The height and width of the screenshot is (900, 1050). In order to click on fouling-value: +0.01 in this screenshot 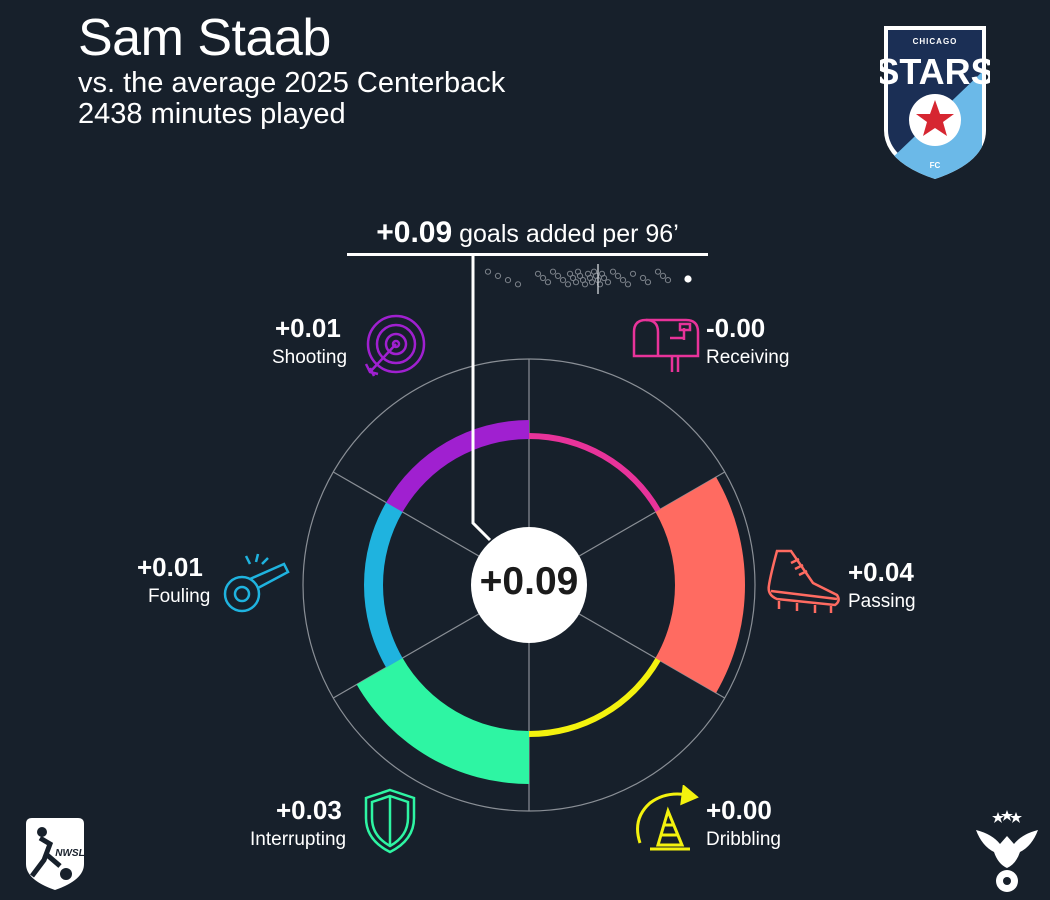, I will do `click(170, 567)`.